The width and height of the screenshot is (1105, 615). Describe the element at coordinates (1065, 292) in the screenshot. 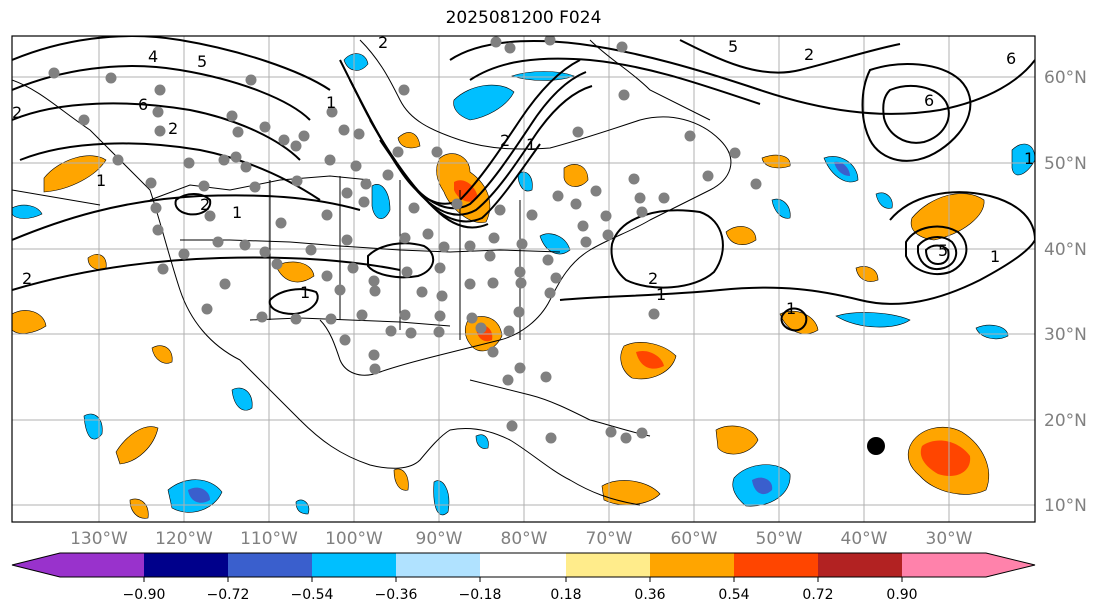

I see `latitude-axis: 60°N 50°N 40°N 30°N 20°N 10°N` at that location.